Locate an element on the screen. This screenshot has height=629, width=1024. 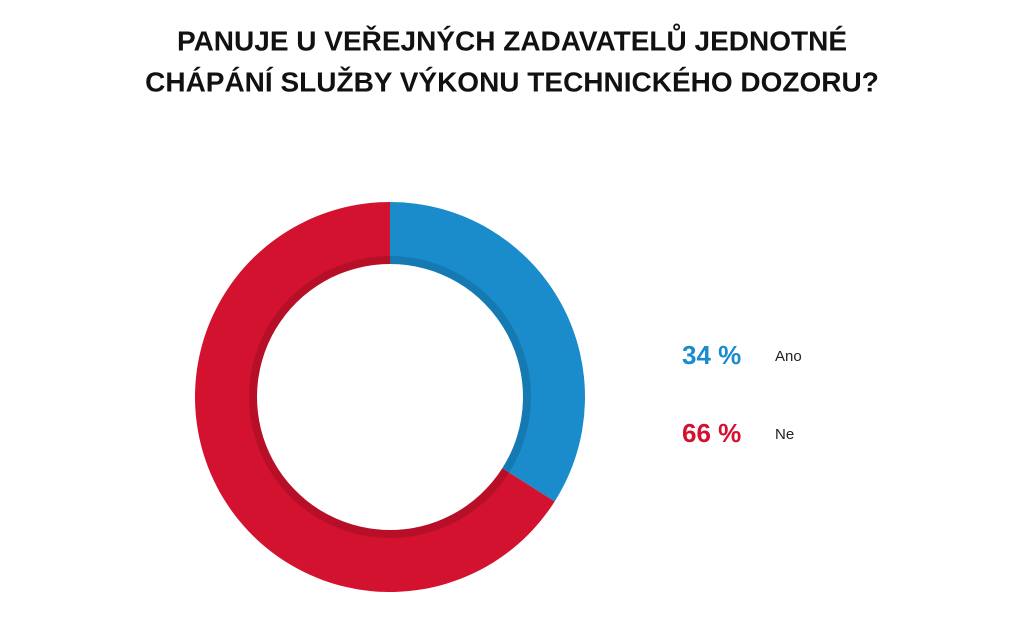
donut-segment is located at coordinates (487, 352).